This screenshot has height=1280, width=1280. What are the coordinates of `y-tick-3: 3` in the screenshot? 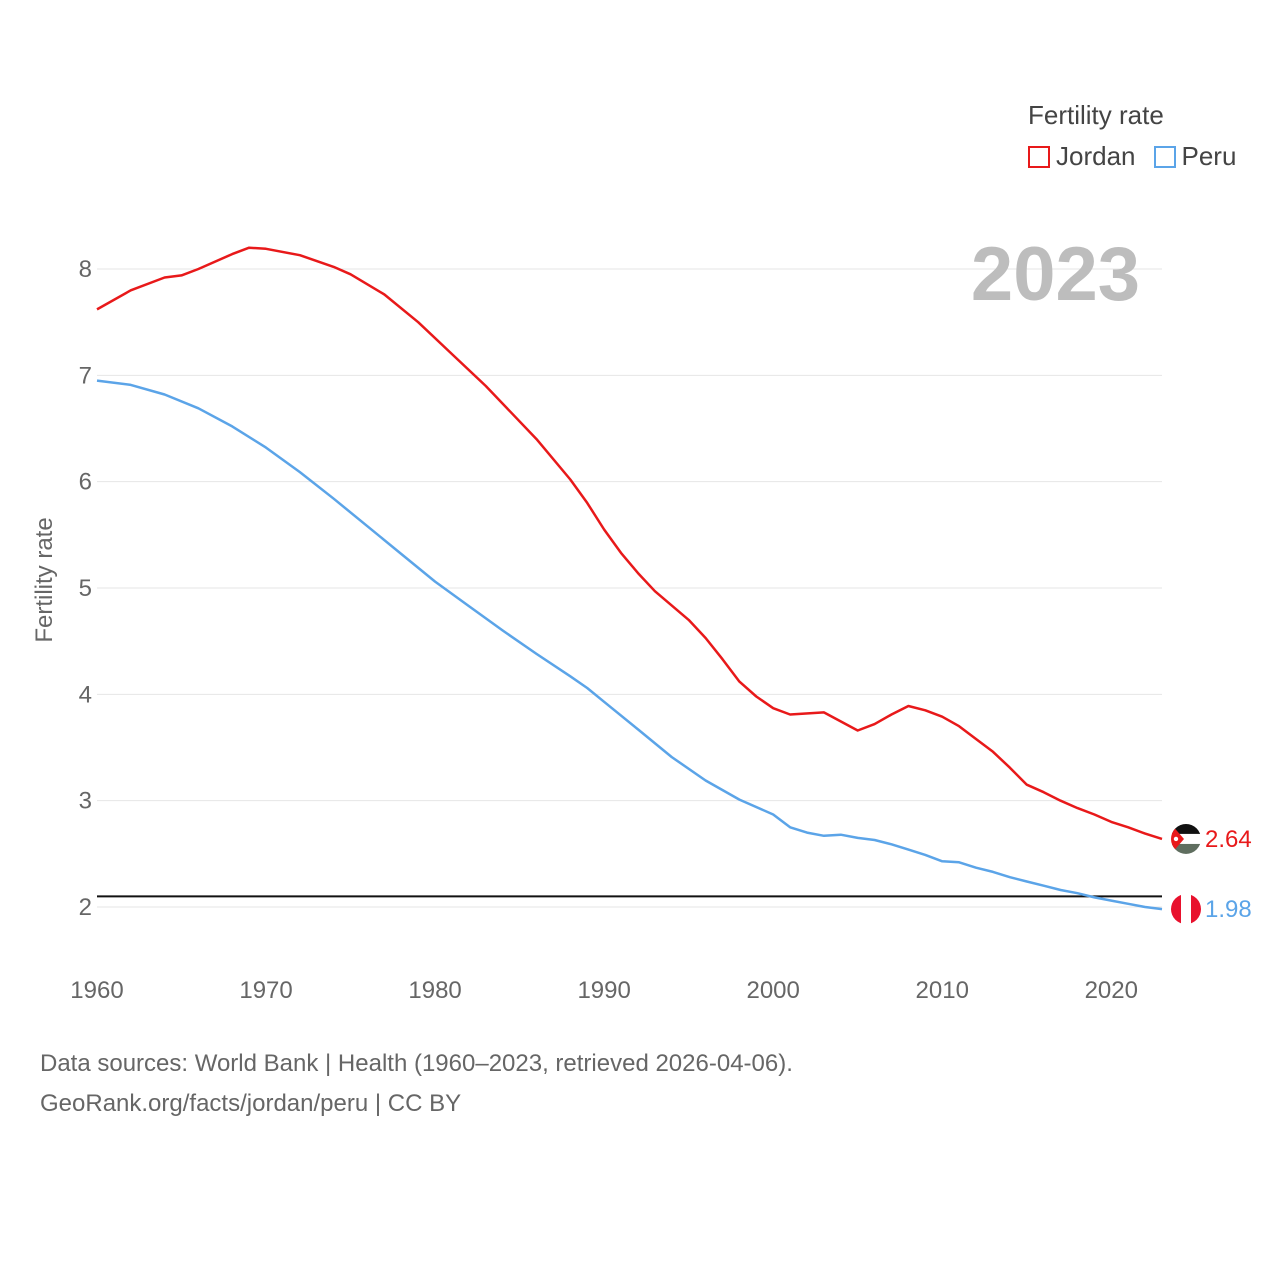 It's located at (85, 801).